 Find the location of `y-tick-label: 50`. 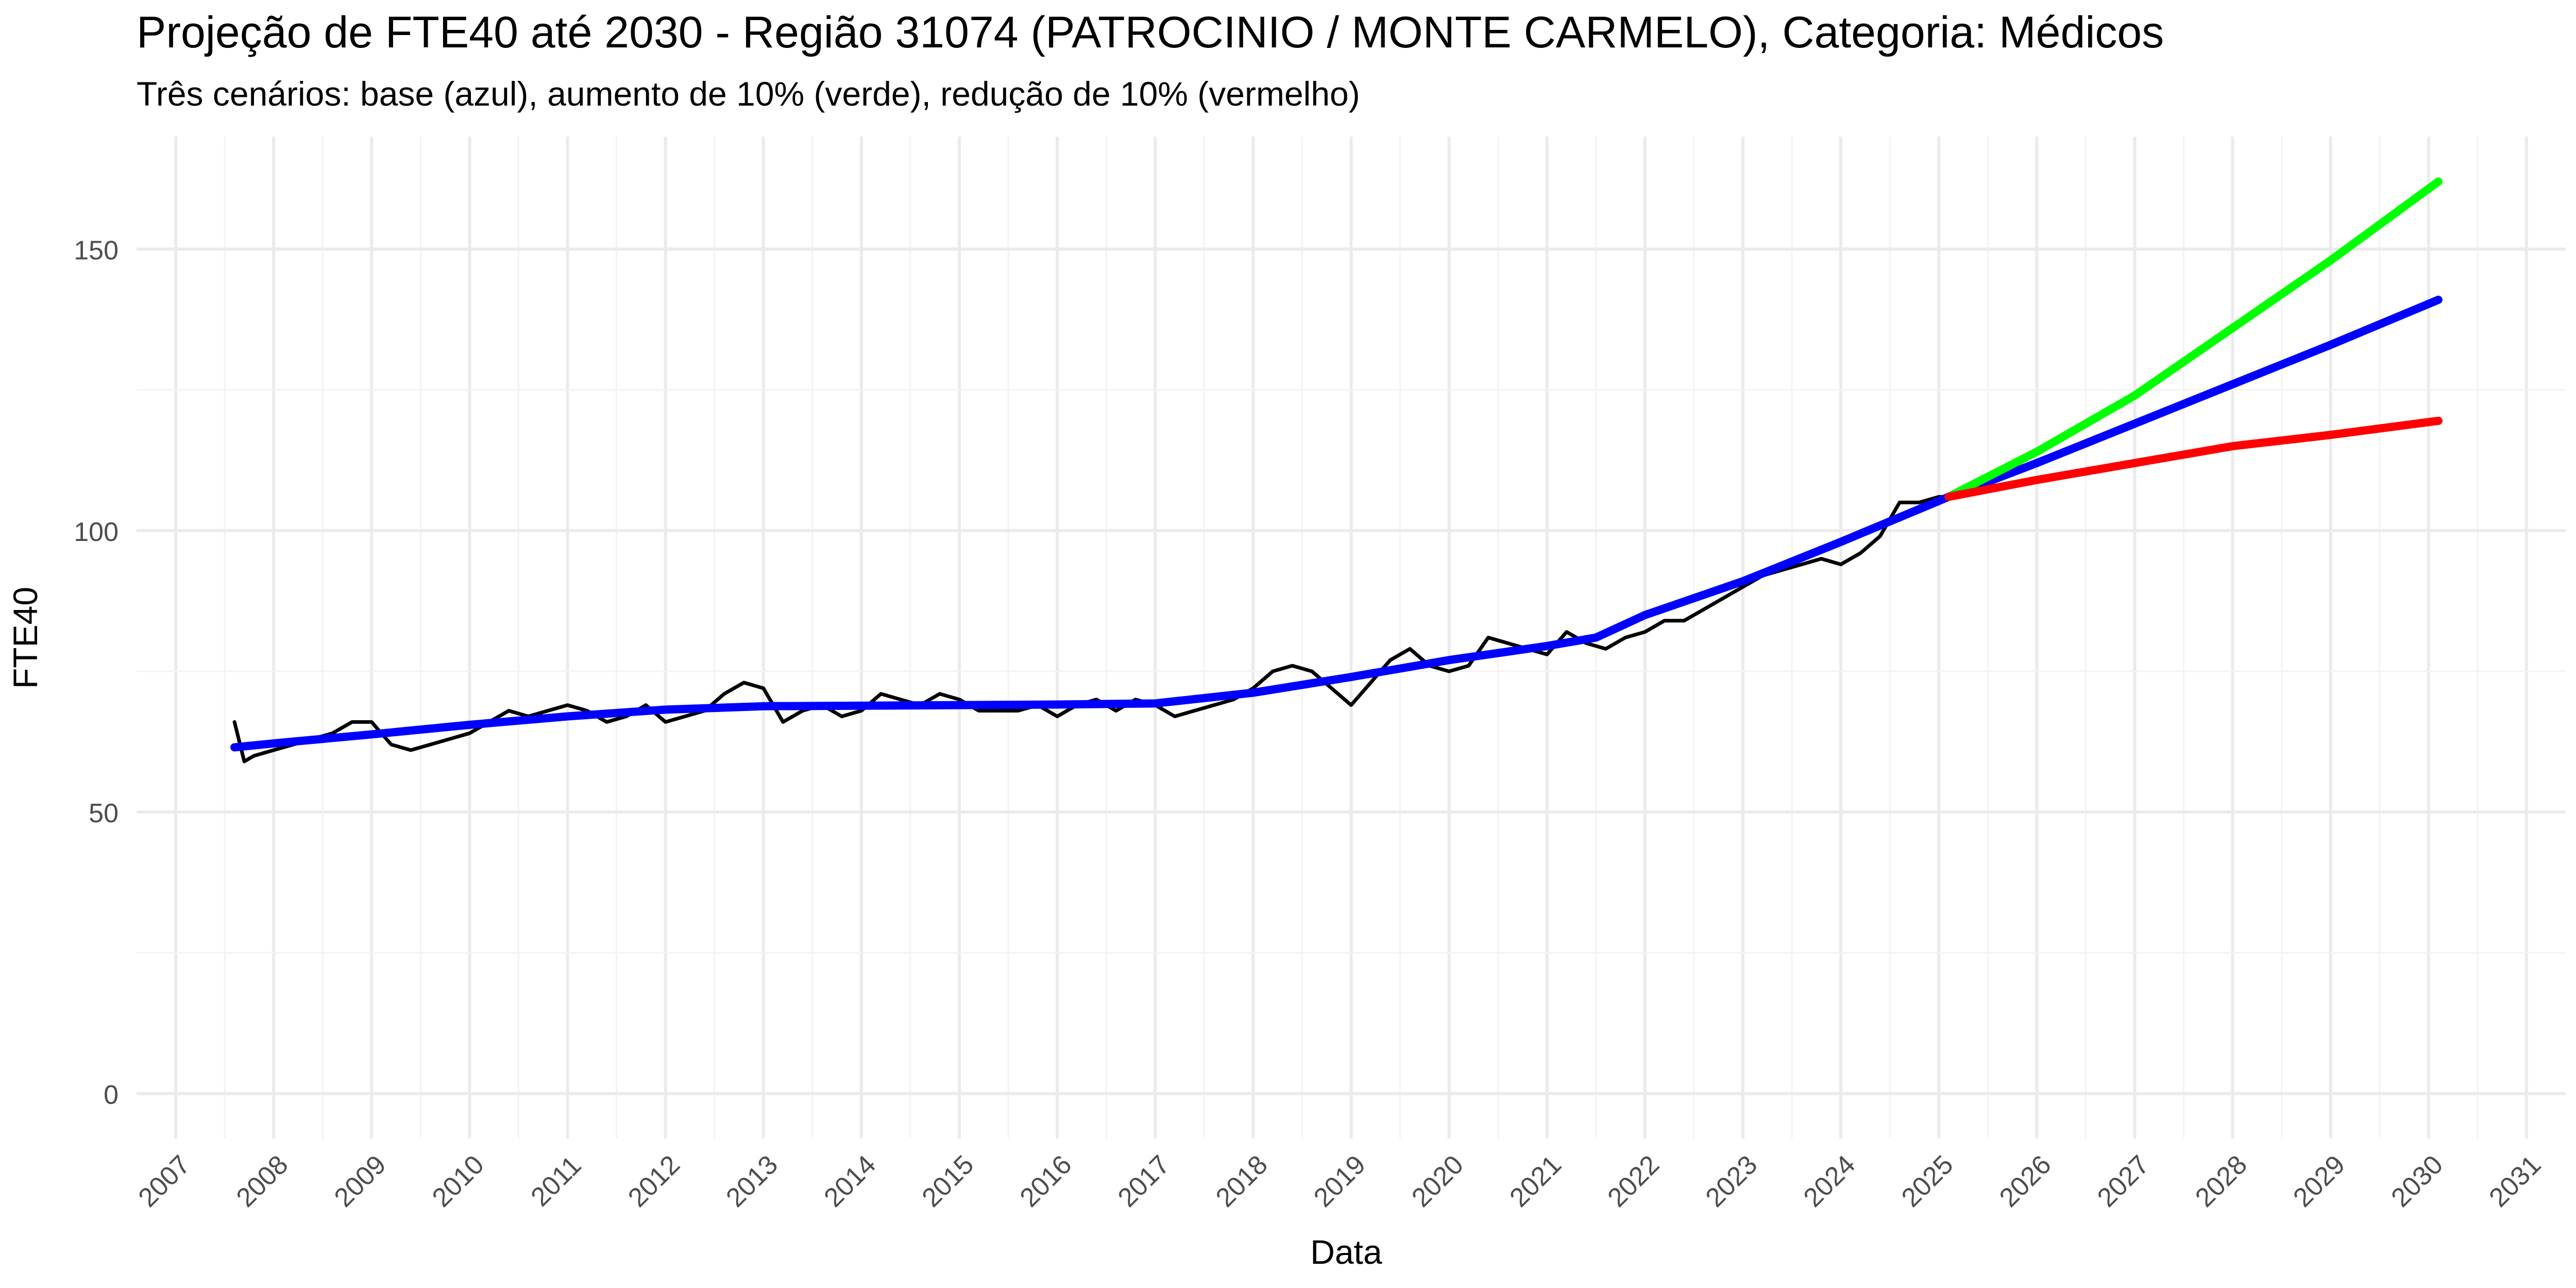

y-tick-label: 50 is located at coordinates (103, 813).